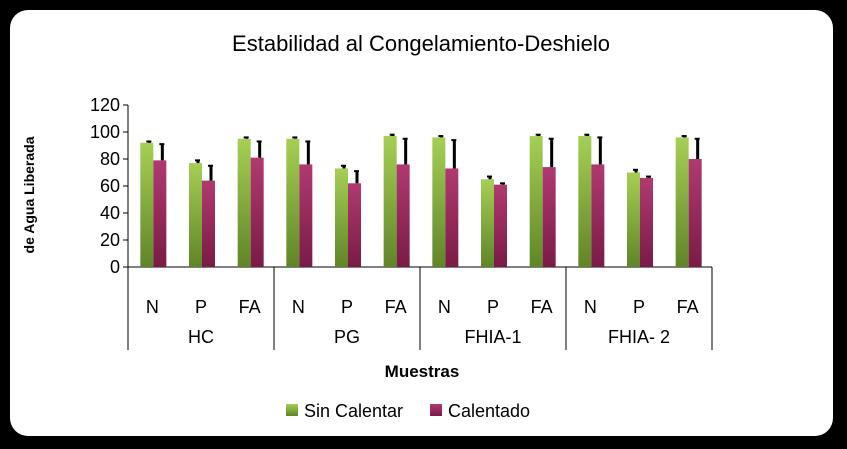  I want to click on y-tick-label: 40, so click(110, 213).